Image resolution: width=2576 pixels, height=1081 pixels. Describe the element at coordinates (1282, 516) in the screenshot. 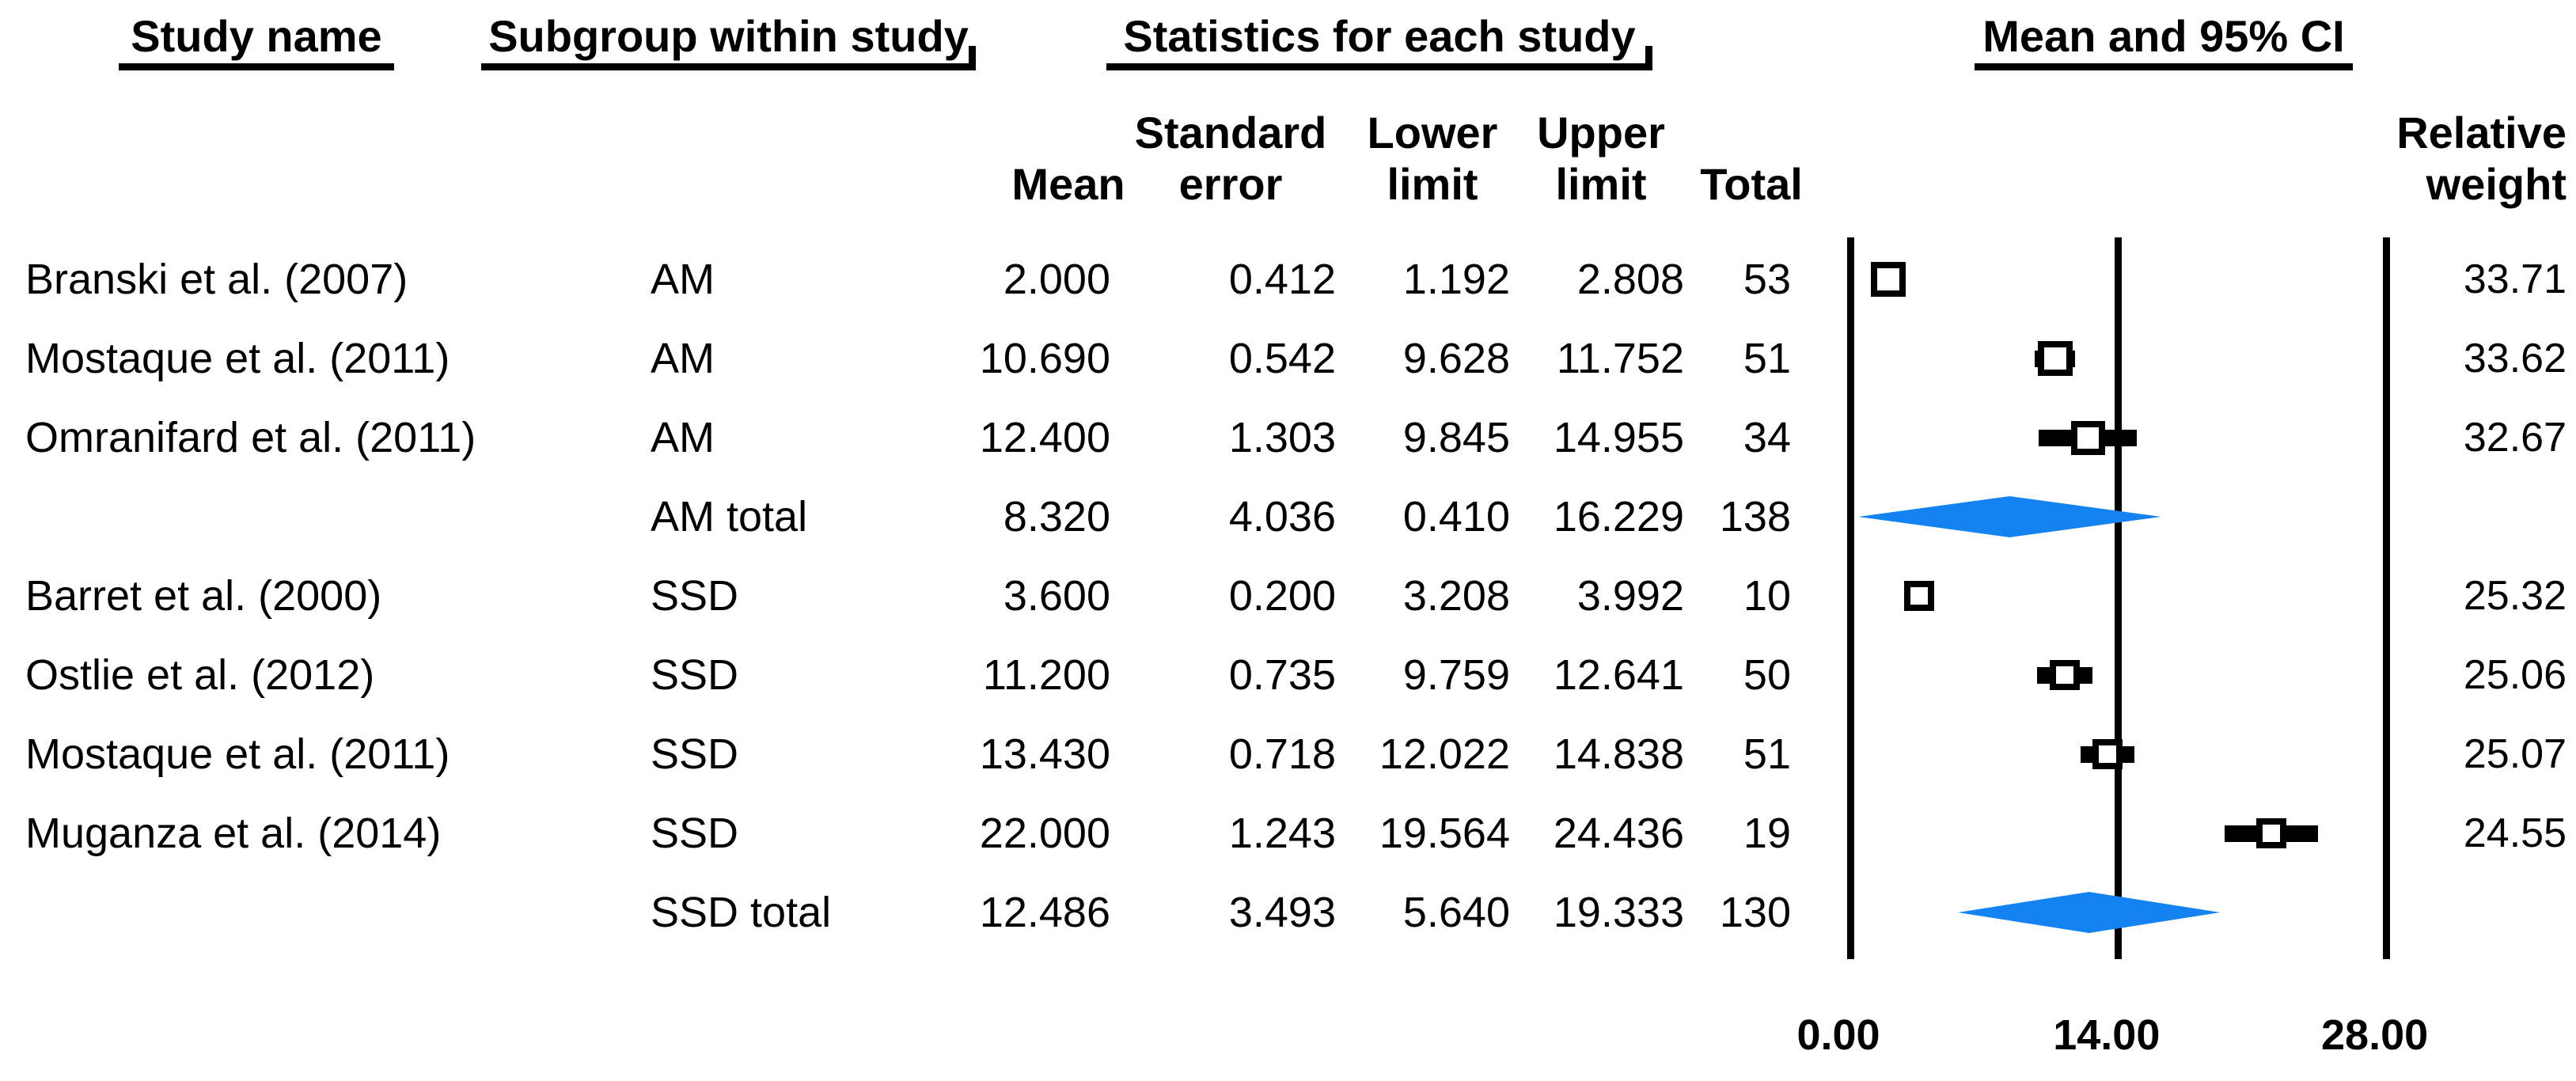

I see `standard-error-cell: 4.036` at that location.